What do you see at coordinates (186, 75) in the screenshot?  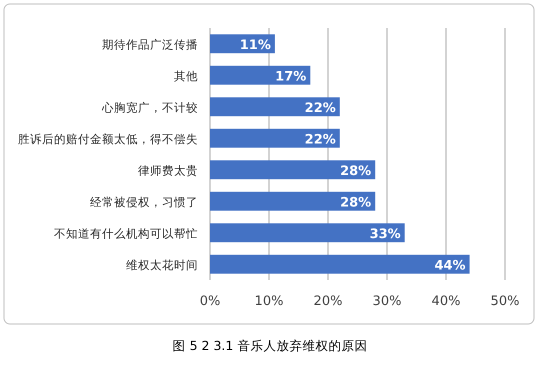 I see `y-tick-label: 其他` at bounding box center [186, 75].